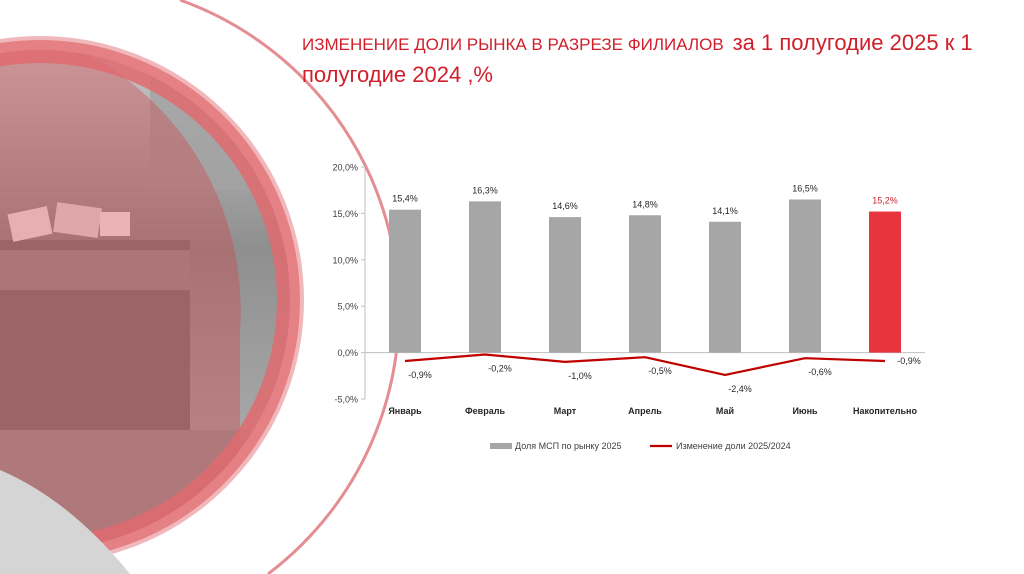 This screenshot has width=1024, height=574. I want to click on bar-data-label: 14,6%, so click(565, 206).